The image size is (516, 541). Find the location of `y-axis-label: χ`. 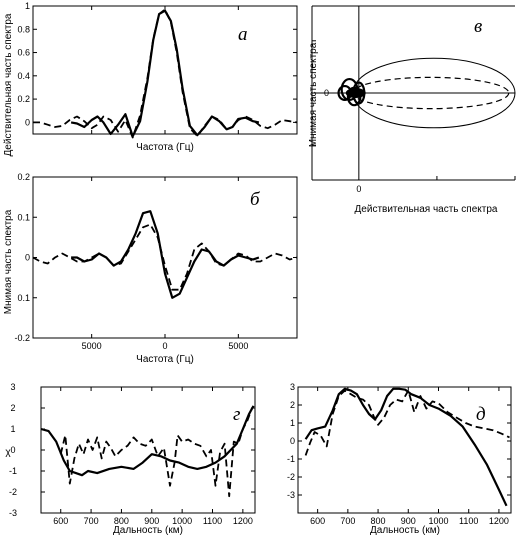

y-axis-label: χ is located at coordinates (8, 452).